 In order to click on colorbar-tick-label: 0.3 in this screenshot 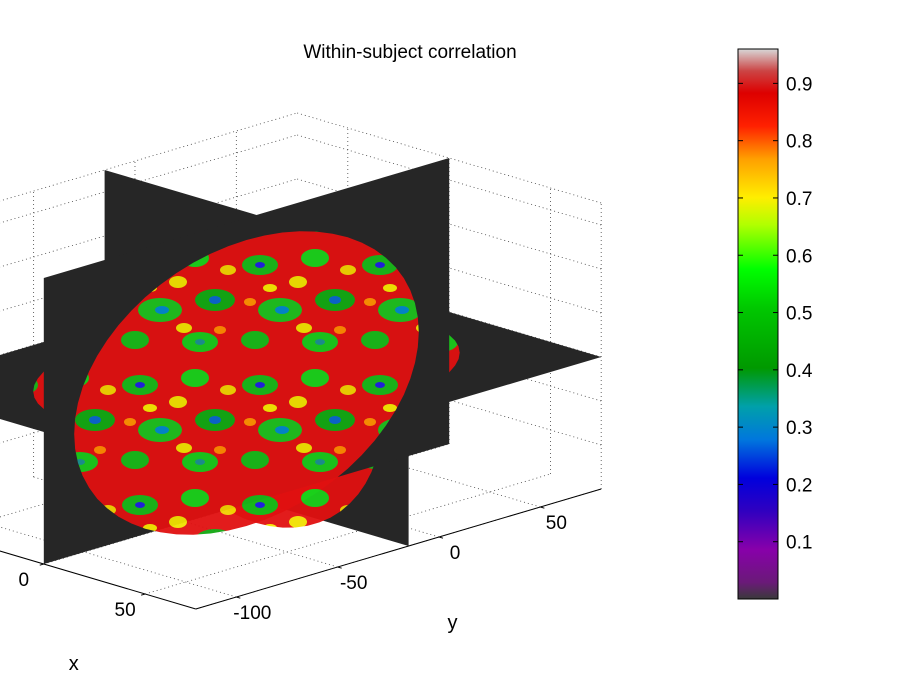, I will do `click(799, 428)`.